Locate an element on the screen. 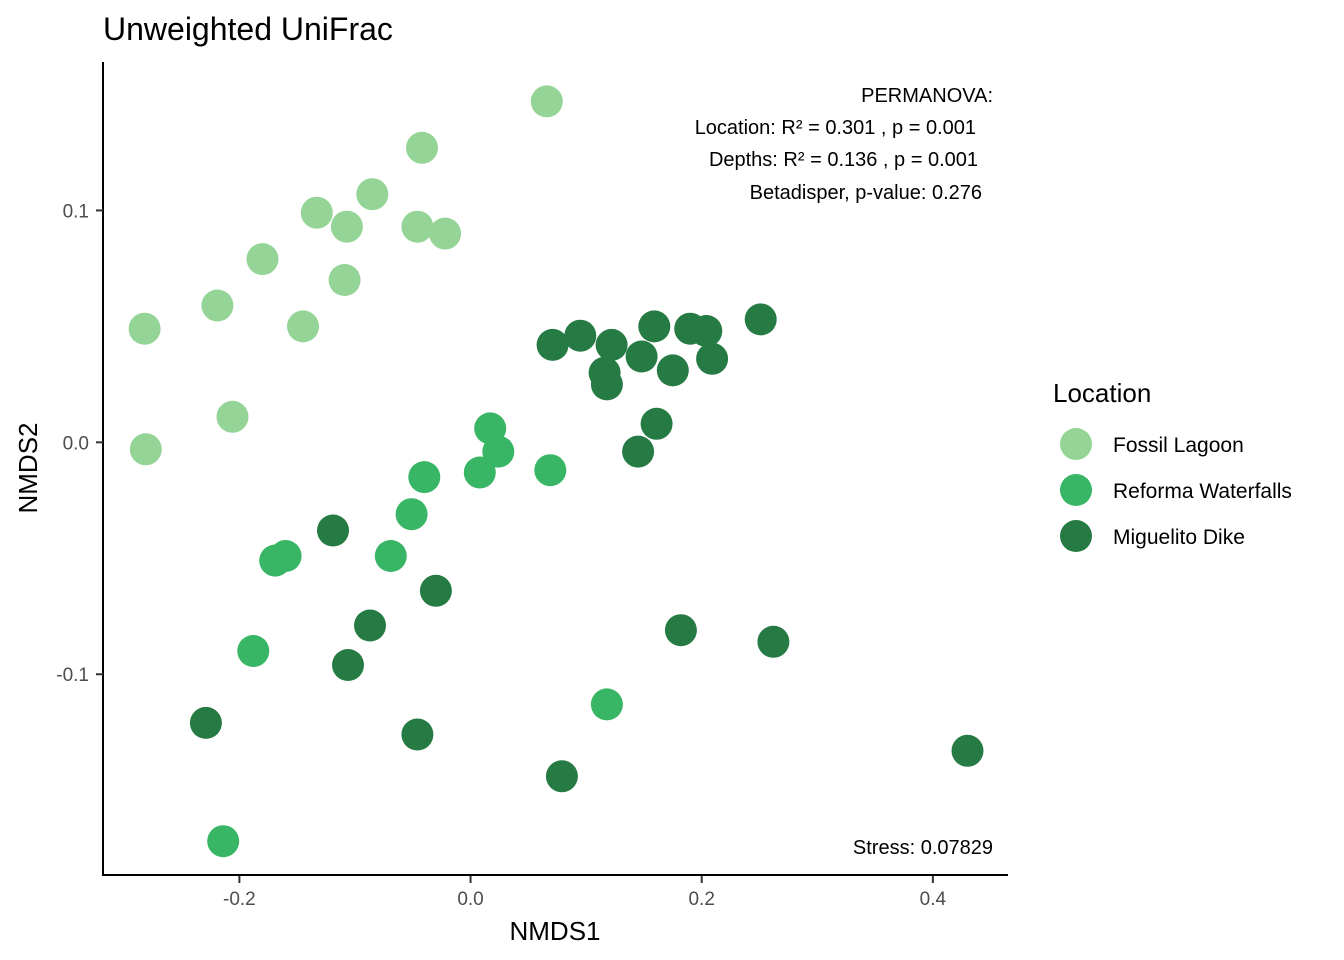  chart-title: Unweighted UniFrac is located at coordinates (248, 29).